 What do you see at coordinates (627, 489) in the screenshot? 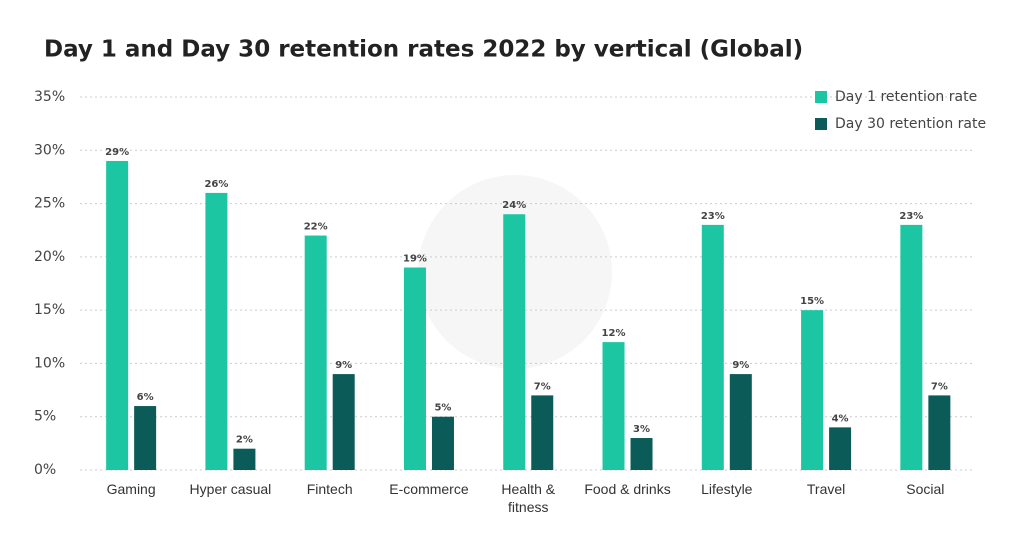
I see `x-tick-label: Food & drinks` at bounding box center [627, 489].